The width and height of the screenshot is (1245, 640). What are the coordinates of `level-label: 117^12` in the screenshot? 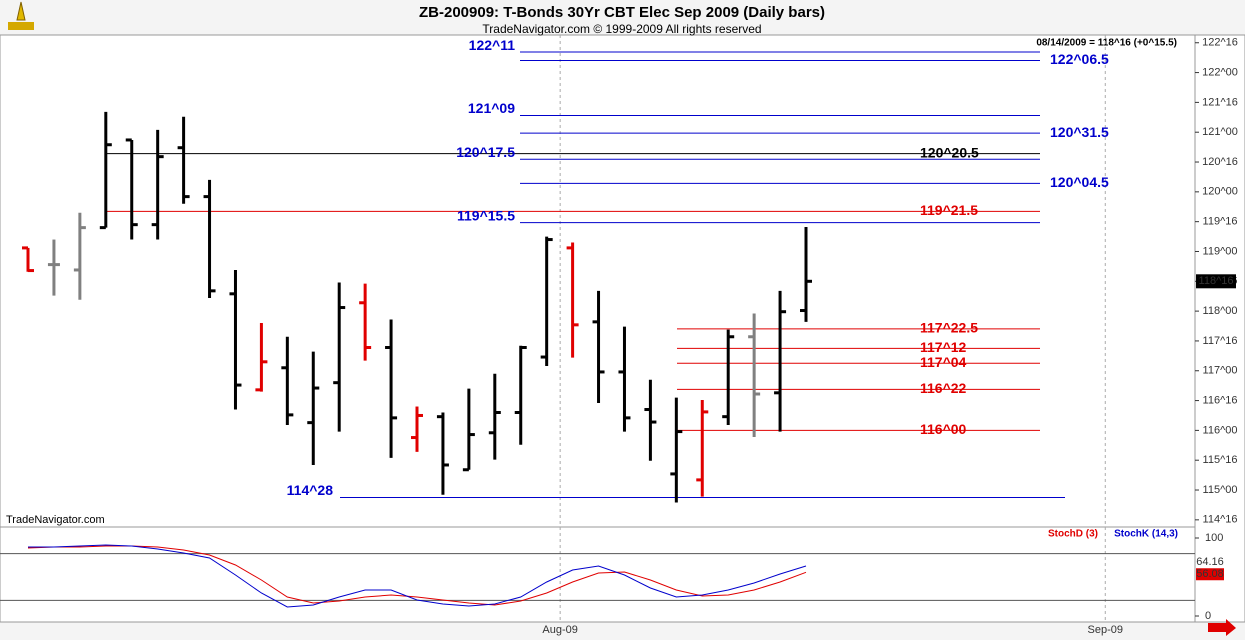 It's located at (943, 347).